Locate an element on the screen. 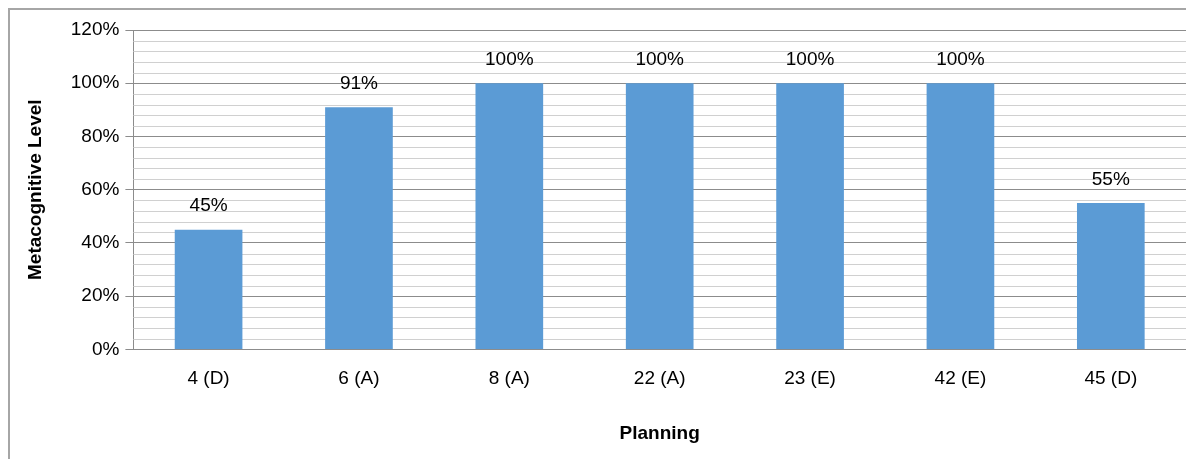 The image size is (1188, 461). x-tick-label: 45 (D) is located at coordinates (1111, 378).